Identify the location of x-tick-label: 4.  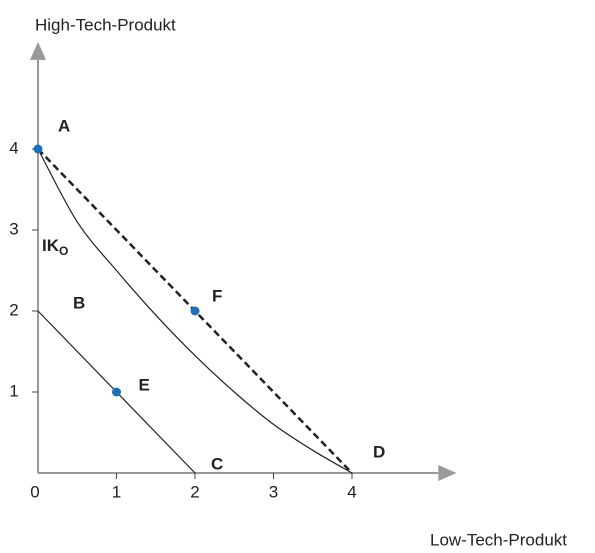
(351, 491).